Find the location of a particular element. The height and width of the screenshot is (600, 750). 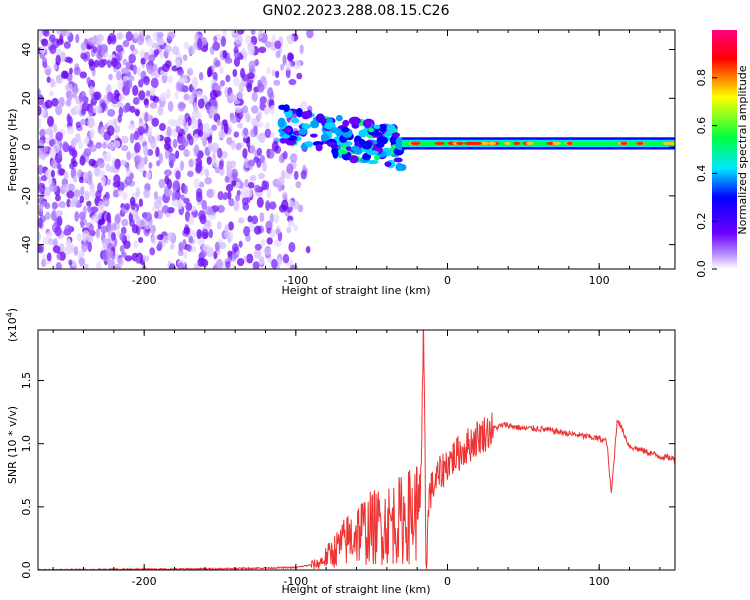

snr-x-label: Height of straight line (km) is located at coordinates (355, 589).